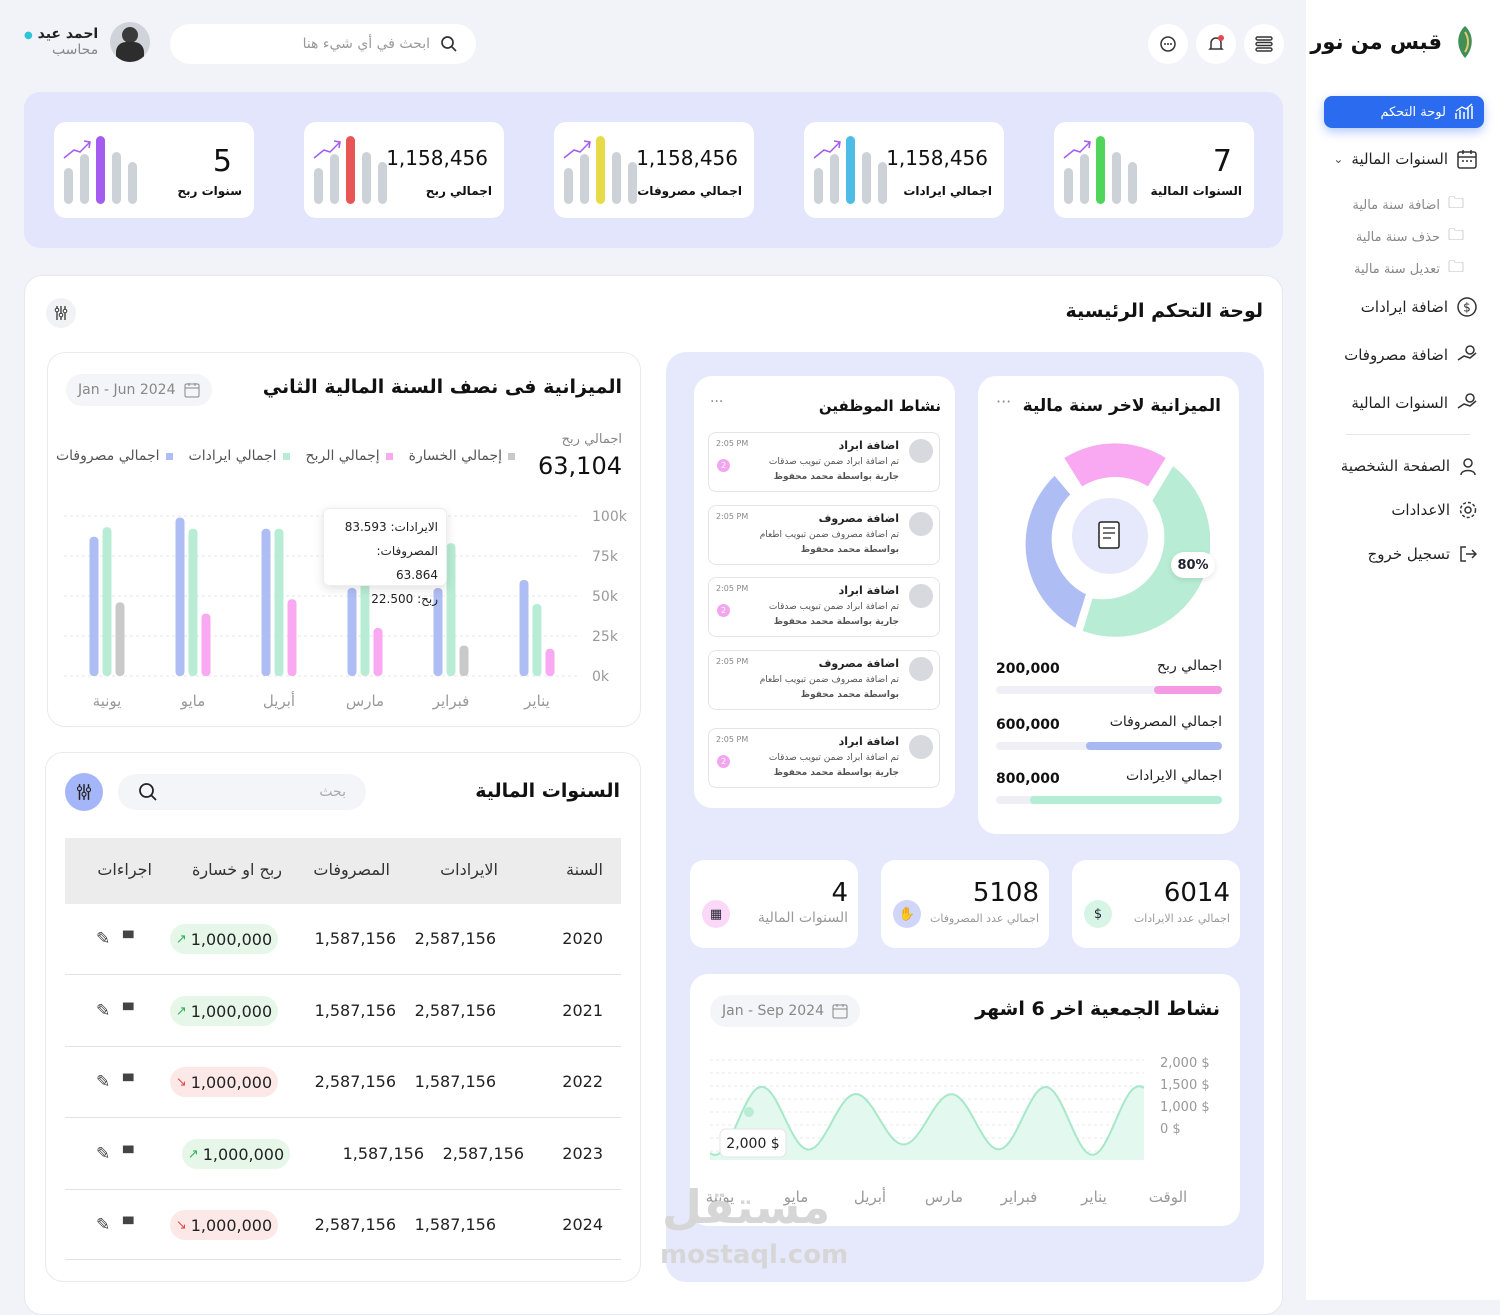 The width and height of the screenshot is (1500, 1315). I want to click on y-tick-label: 1,500 $, so click(1185, 1085).